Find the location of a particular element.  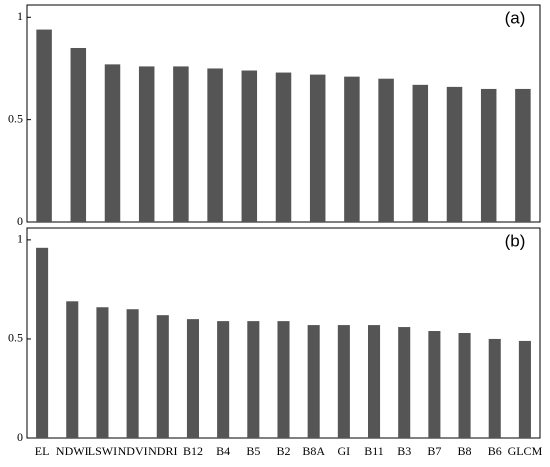

x-tick-label: B2 is located at coordinates (283, 451).